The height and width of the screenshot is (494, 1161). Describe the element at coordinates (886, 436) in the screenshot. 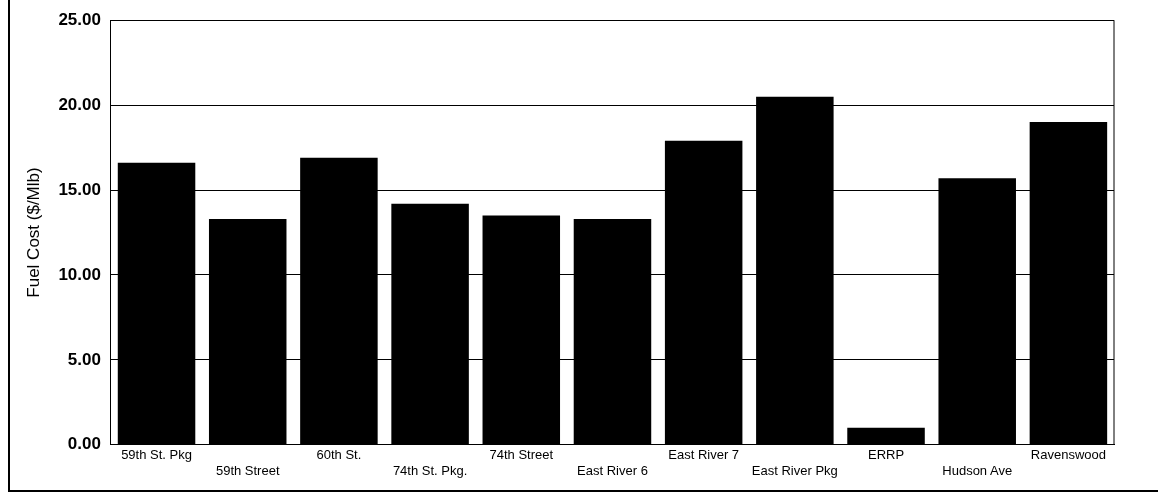

I see `bar` at that location.